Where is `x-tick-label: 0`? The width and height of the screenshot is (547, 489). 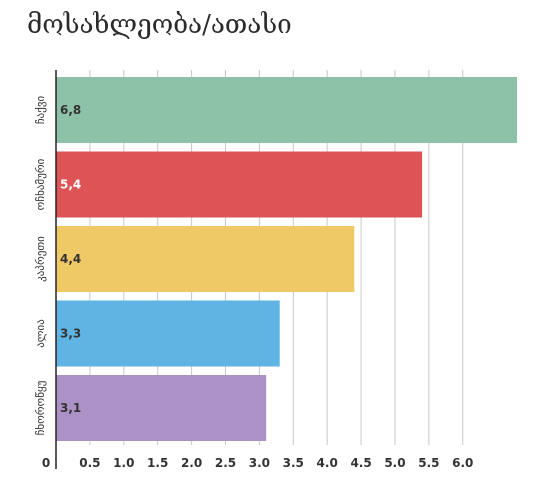
x-tick-label: 0 is located at coordinates (46, 463).